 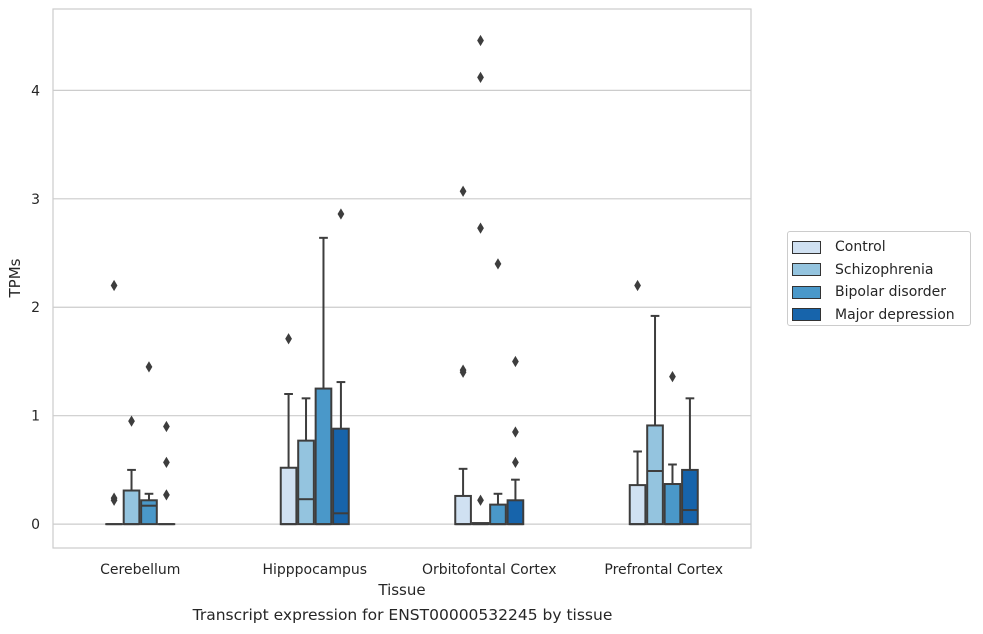 I want to click on control-prefrontal-cortex-box, so click(x=637, y=505).